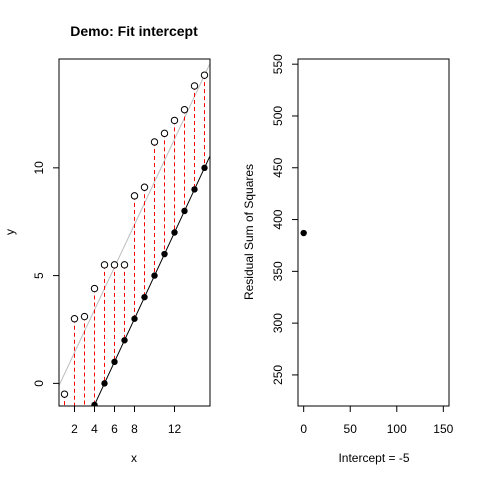  I want to click on left-x-axis: 2 4 6 8 12, so click(126, 420).